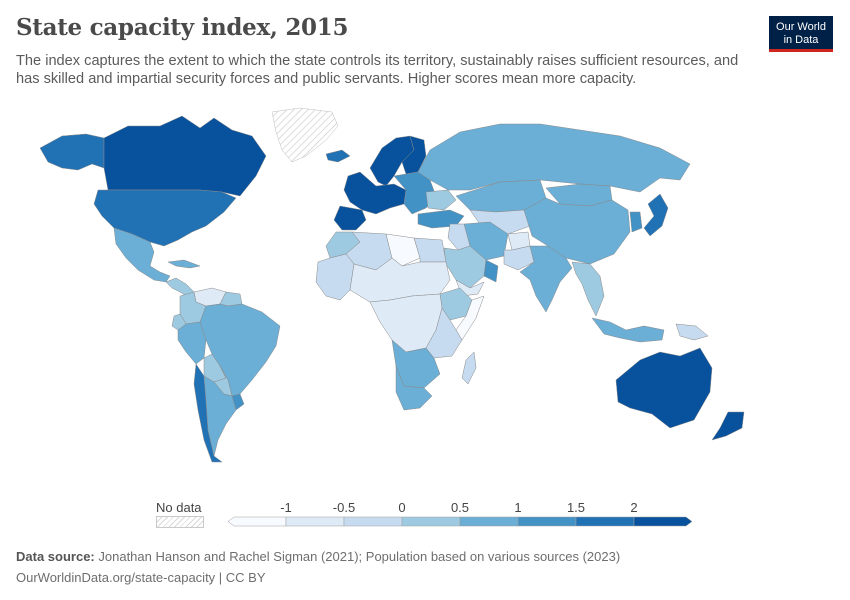  I want to click on legend-tick-label: 0.5, so click(460, 507).